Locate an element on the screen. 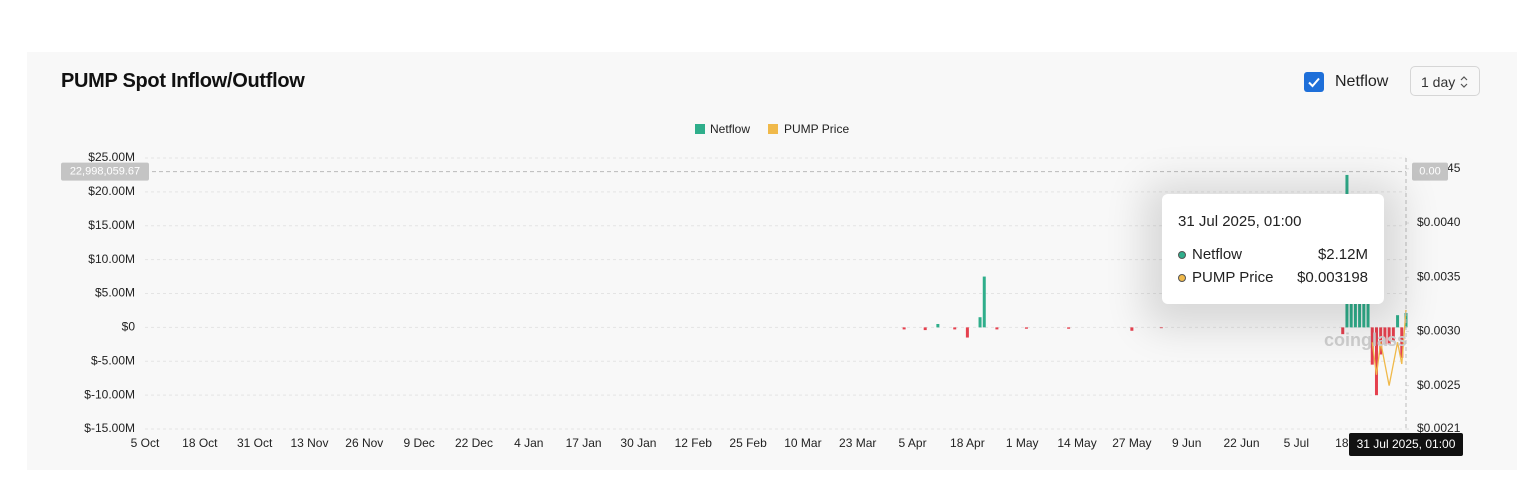 Image resolution: width=1520 pixels, height=490 pixels. tooltip-row: PUMP Price $0.003198 is located at coordinates (1273, 279).